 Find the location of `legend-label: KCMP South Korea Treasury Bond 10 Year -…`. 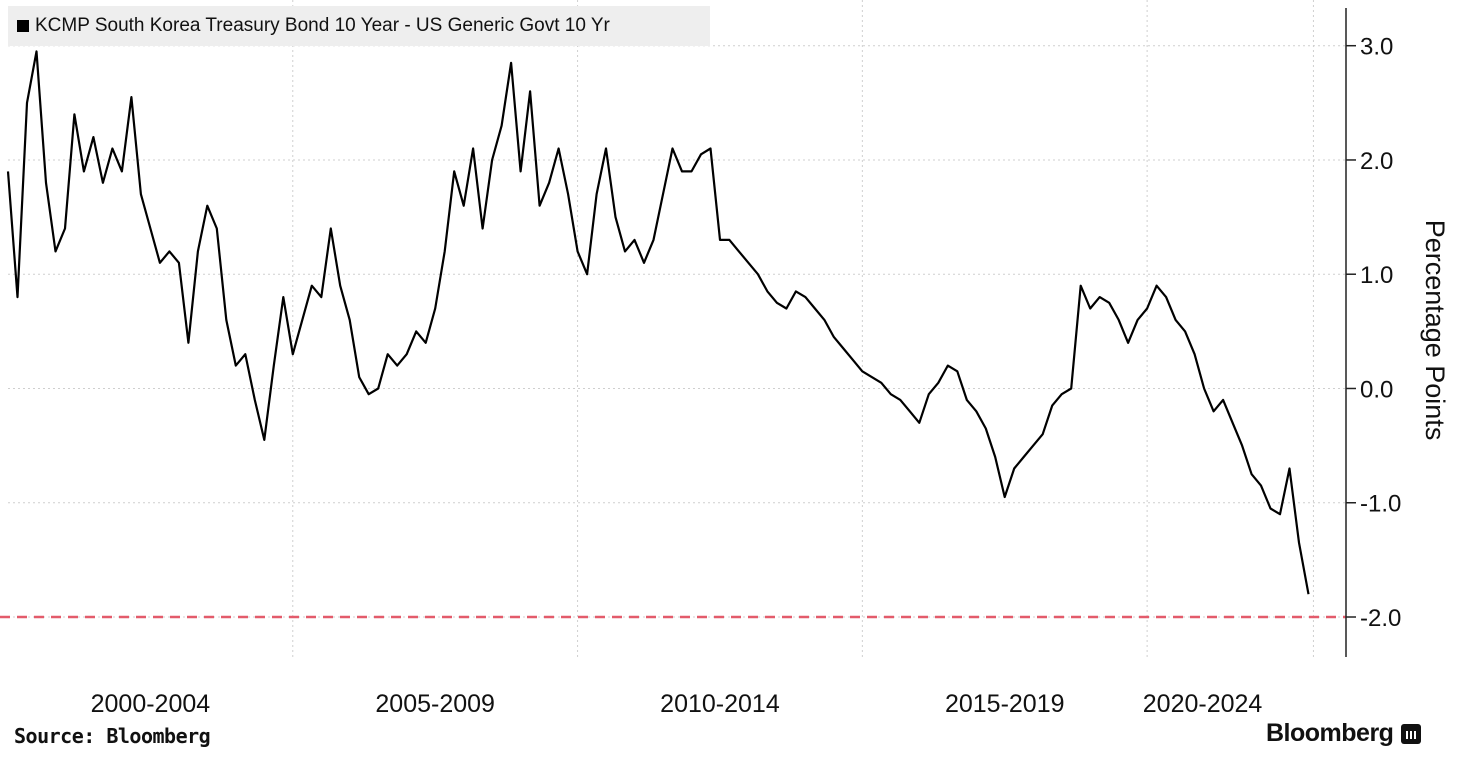

legend-label: KCMP South Korea Treasury Bond 10 Year -… is located at coordinates (322, 25).